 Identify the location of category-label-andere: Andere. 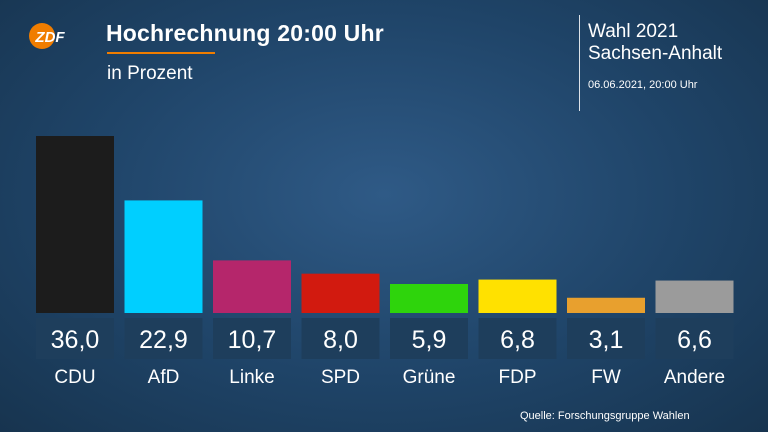
(694, 377).